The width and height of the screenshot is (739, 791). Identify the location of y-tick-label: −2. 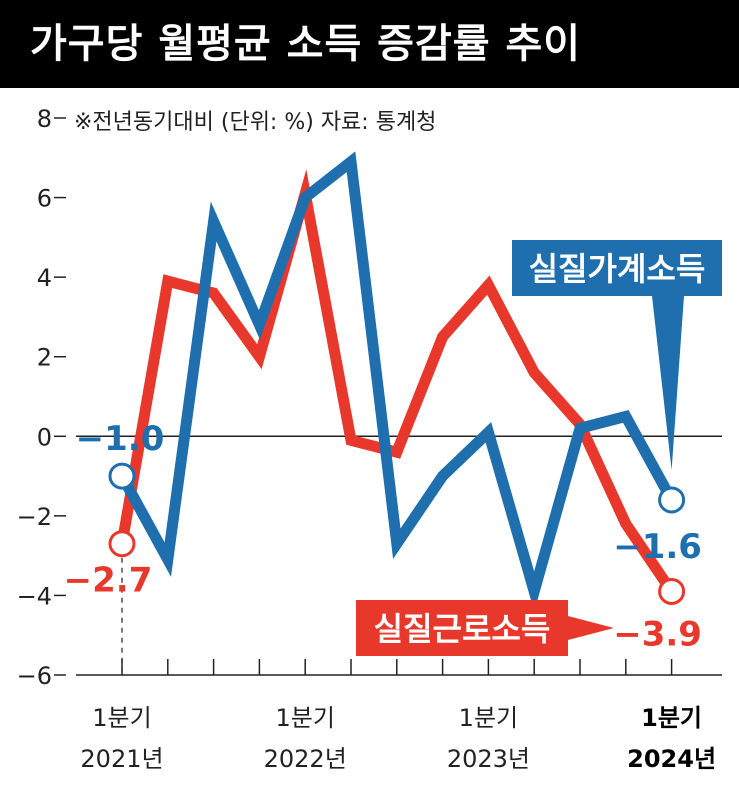
(34, 517).